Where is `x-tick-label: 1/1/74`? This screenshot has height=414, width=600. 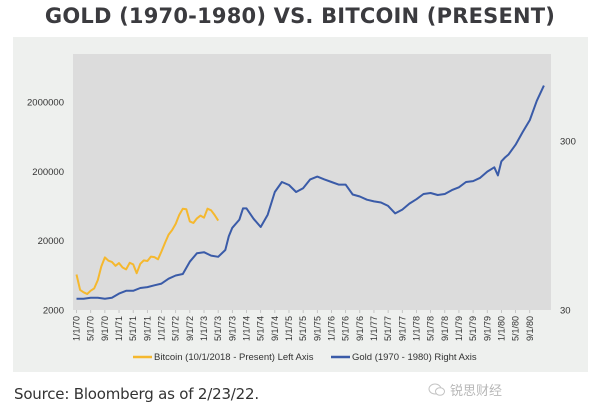
x-tick-label: 1/1/74 is located at coordinates (246, 328).